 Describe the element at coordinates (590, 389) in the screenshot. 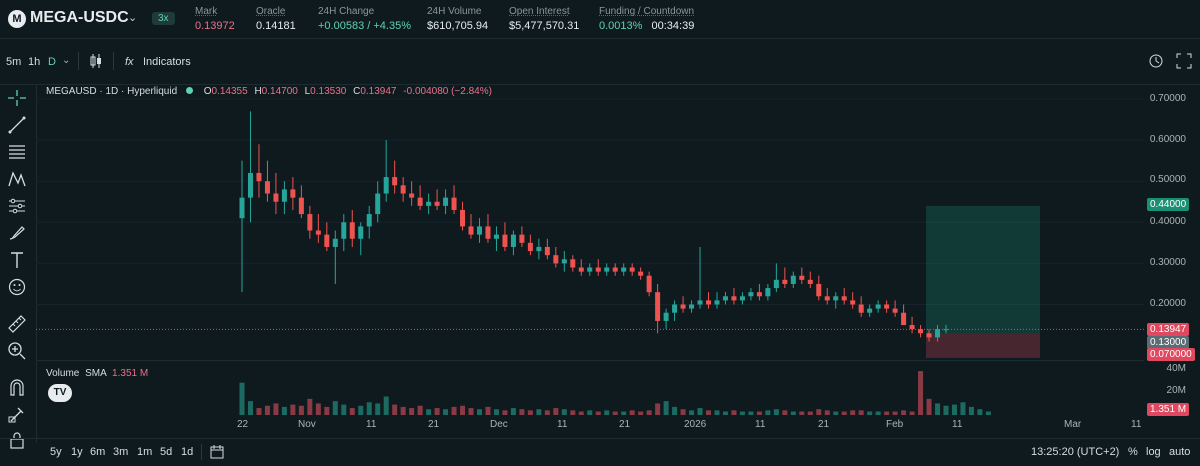

I see `volume-chart` at that location.